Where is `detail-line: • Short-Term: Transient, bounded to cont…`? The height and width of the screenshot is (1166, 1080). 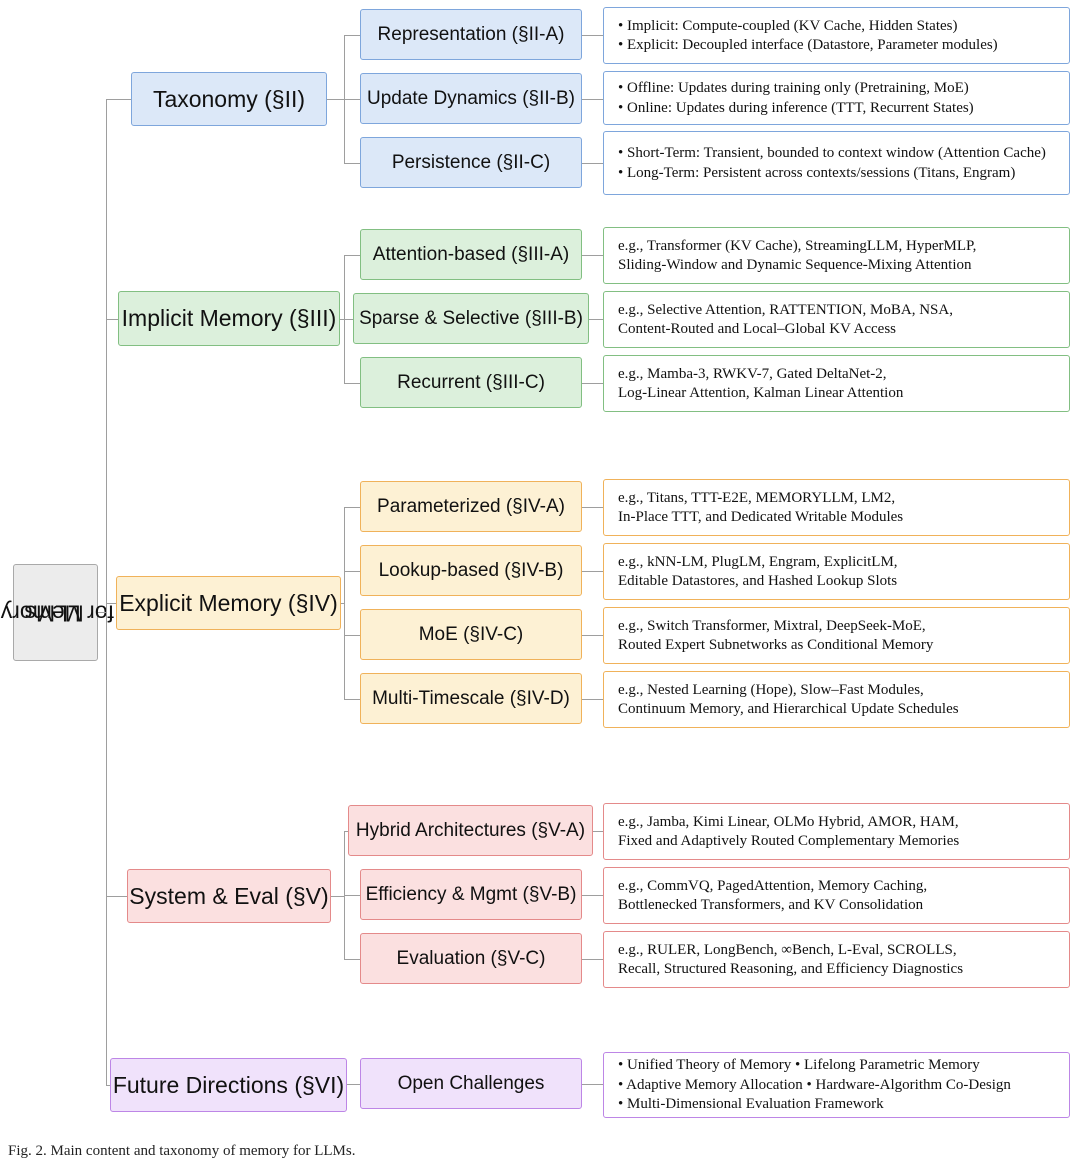 detail-line: • Short-Term: Transient, bounded to cont… is located at coordinates (832, 153).